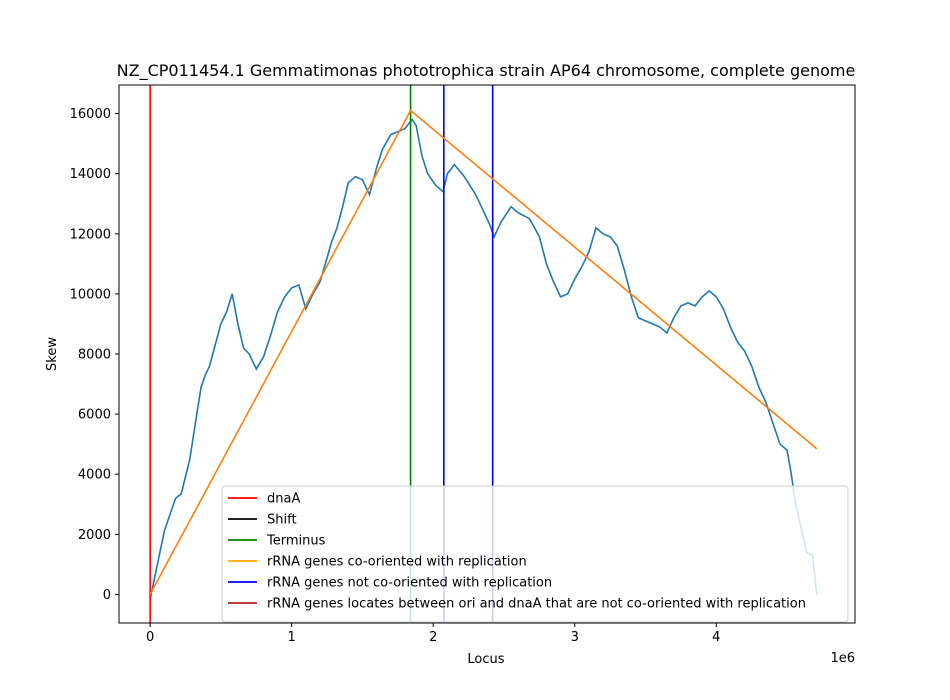  Describe the element at coordinates (52, 354) in the screenshot. I see `y-axis-label: Skew` at that location.